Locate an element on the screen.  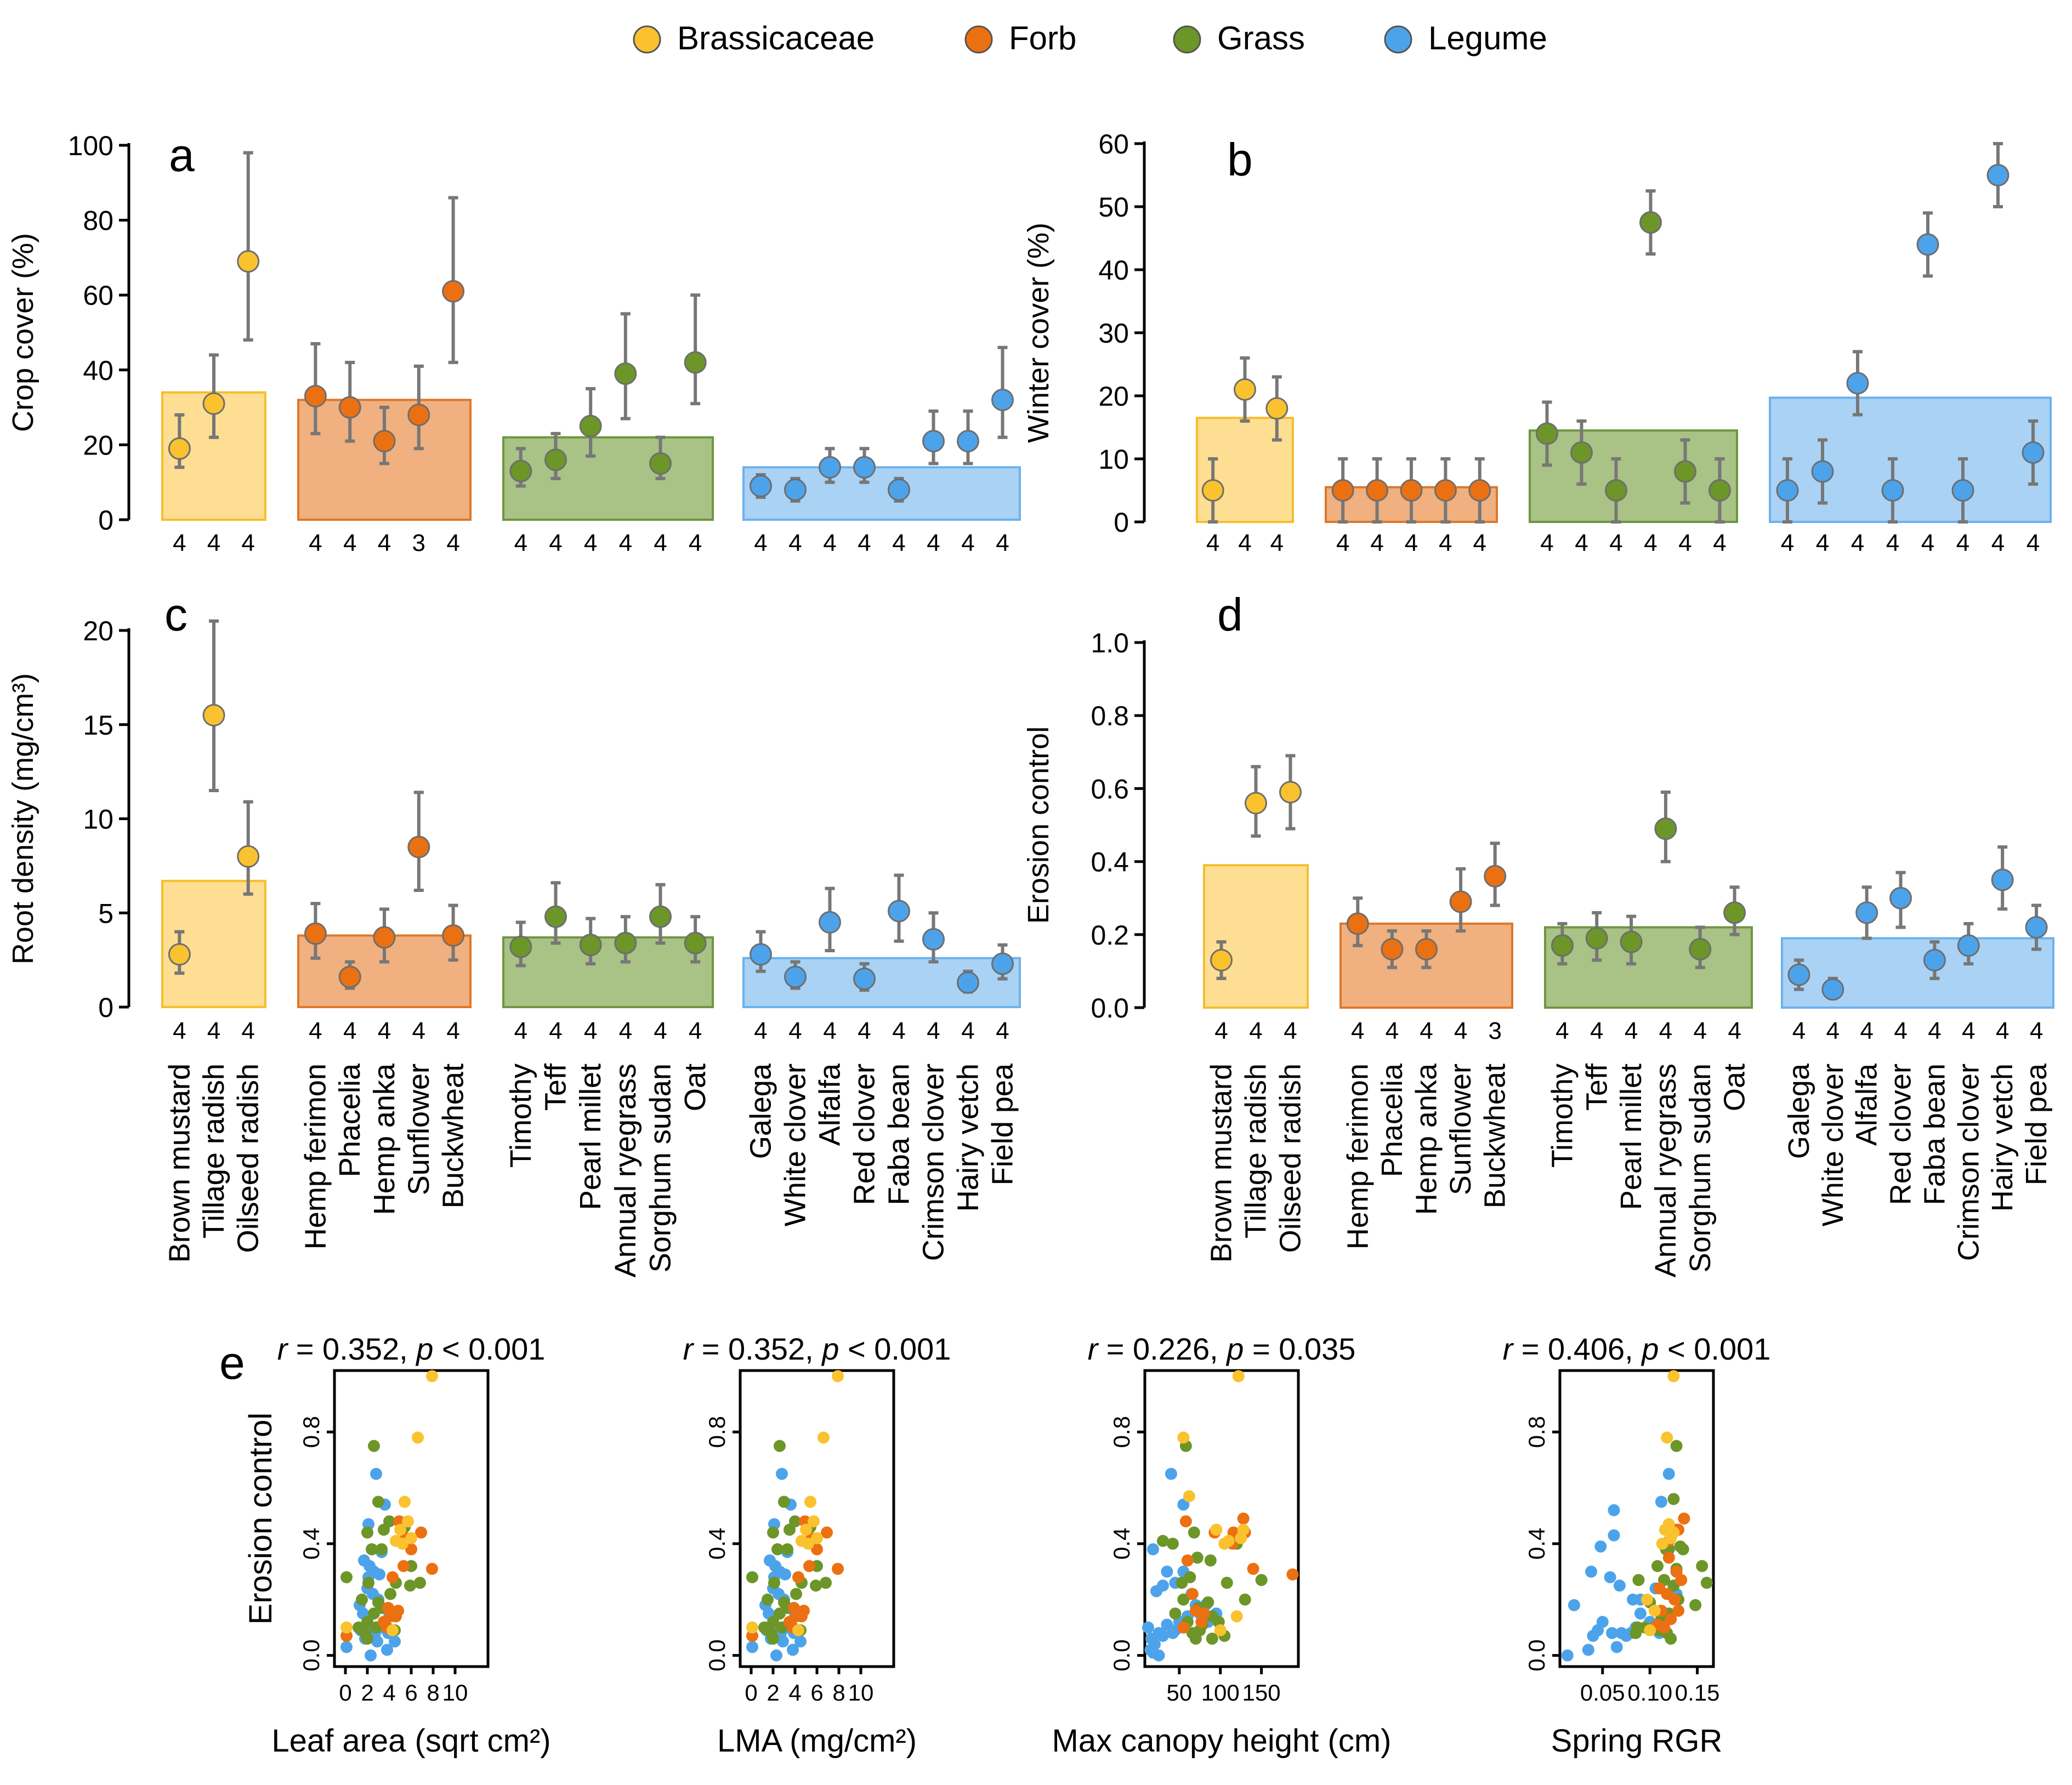
panel-label: b is located at coordinates (1240, 159).